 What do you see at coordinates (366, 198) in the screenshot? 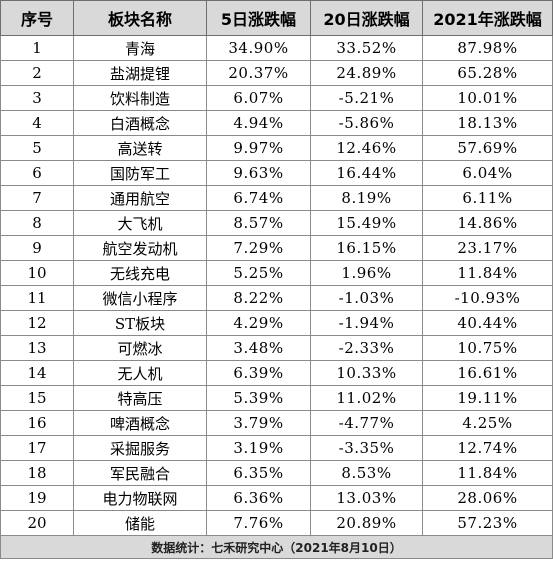
I see `change-20day: 8.19%` at bounding box center [366, 198].